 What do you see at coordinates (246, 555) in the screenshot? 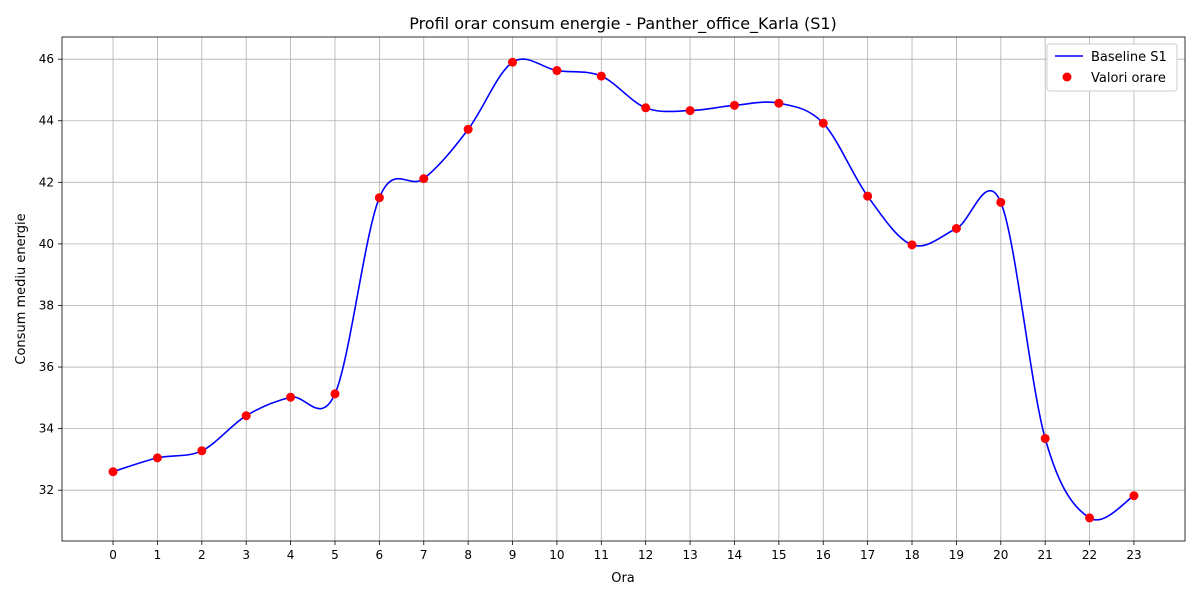
I see `x-tick-label: 3` at bounding box center [246, 555].